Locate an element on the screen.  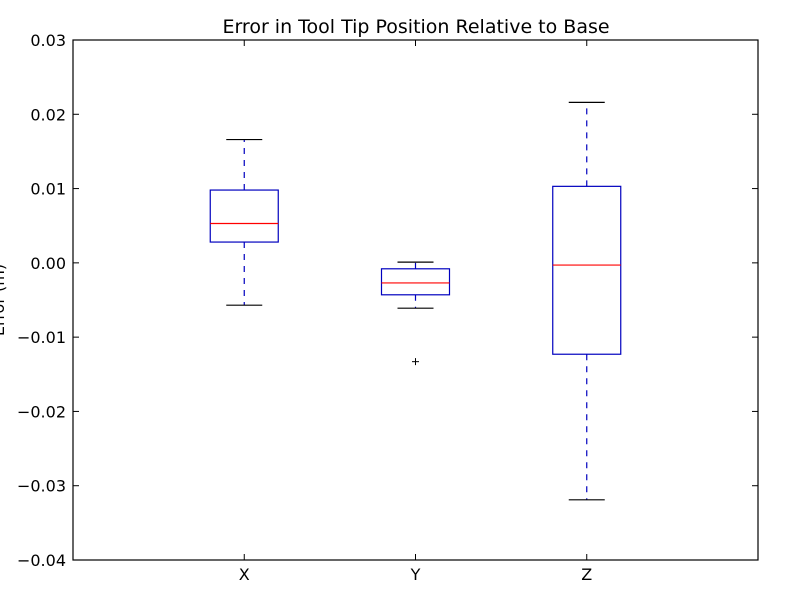
y-tick-label: −0.02 is located at coordinates (41, 411).